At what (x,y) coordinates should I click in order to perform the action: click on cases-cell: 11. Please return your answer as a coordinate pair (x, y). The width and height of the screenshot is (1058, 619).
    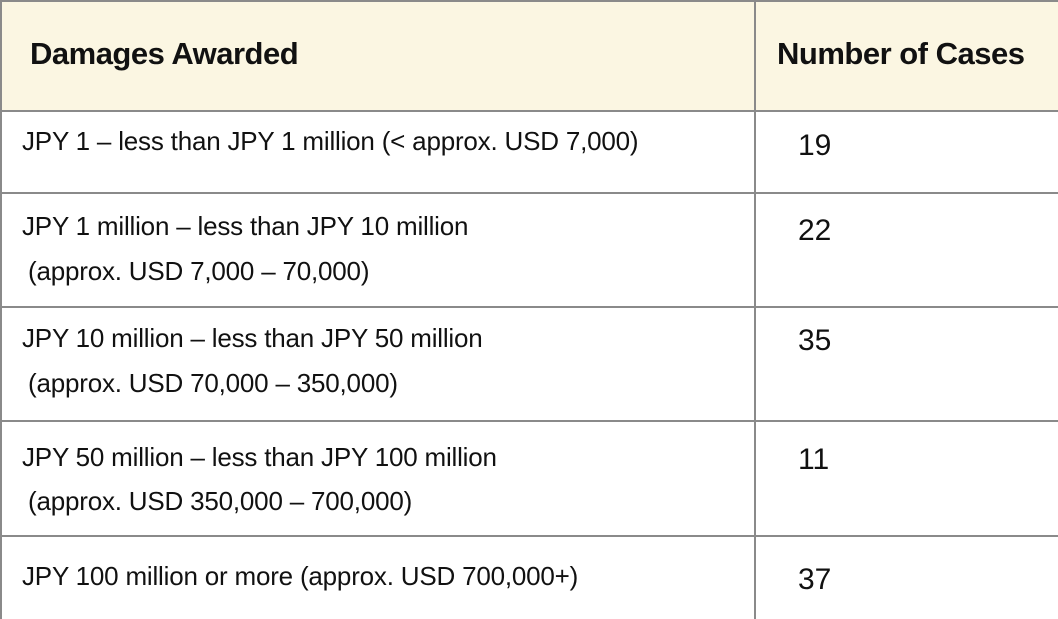
    Looking at the image, I should click on (907, 478).